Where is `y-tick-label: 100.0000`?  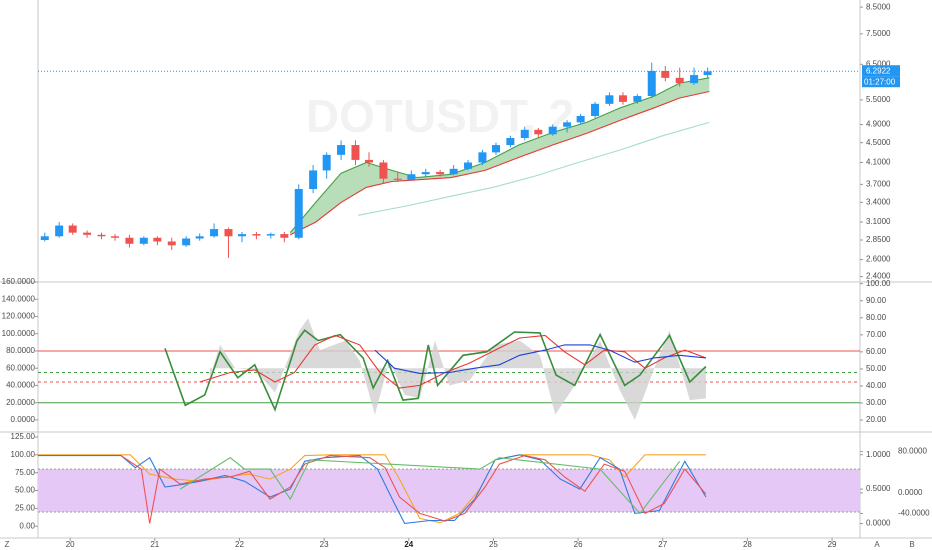 y-tick-label: 100.0000 is located at coordinates (19, 333).